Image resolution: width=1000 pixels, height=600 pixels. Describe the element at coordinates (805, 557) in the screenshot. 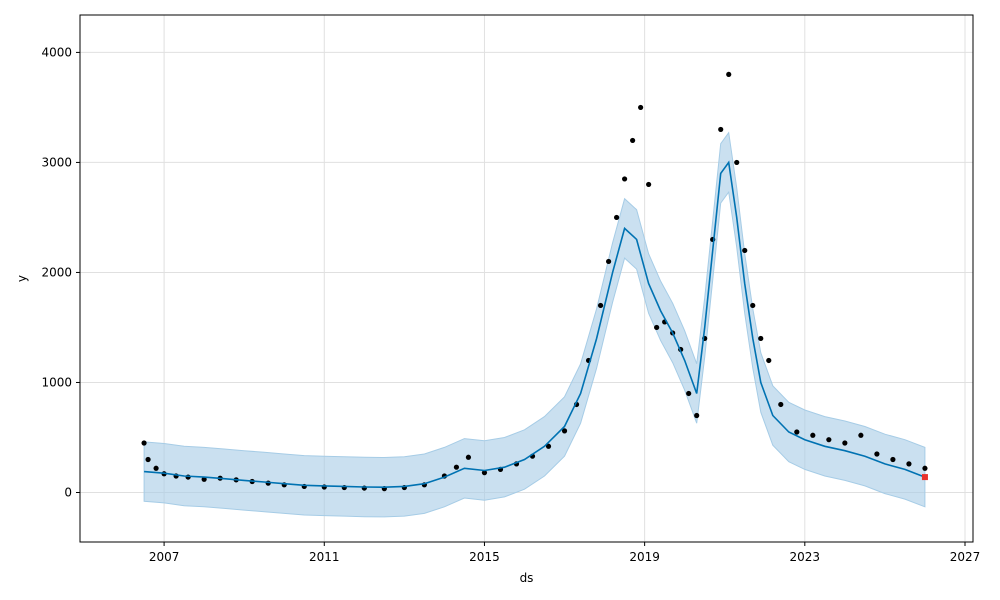

I see `x-tick-label: 2023` at that location.